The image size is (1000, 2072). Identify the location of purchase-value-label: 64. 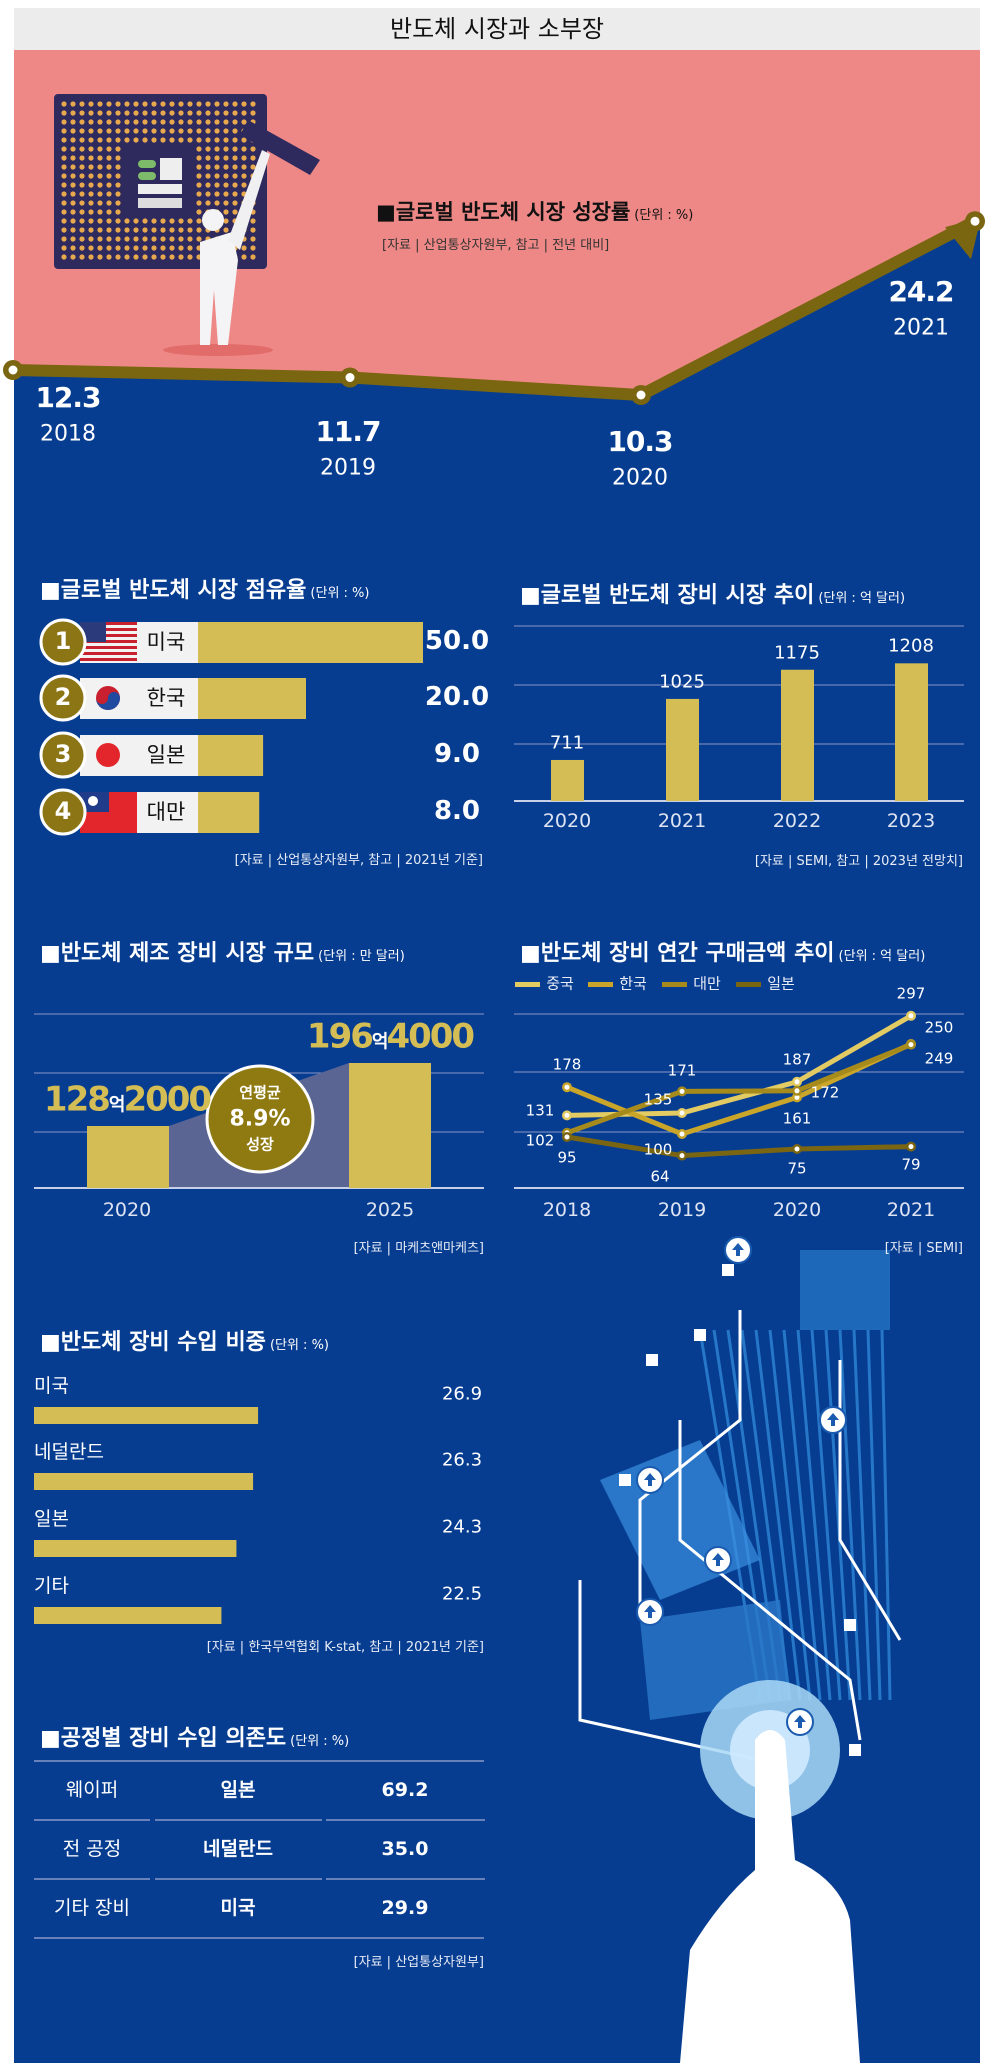
(660, 1175).